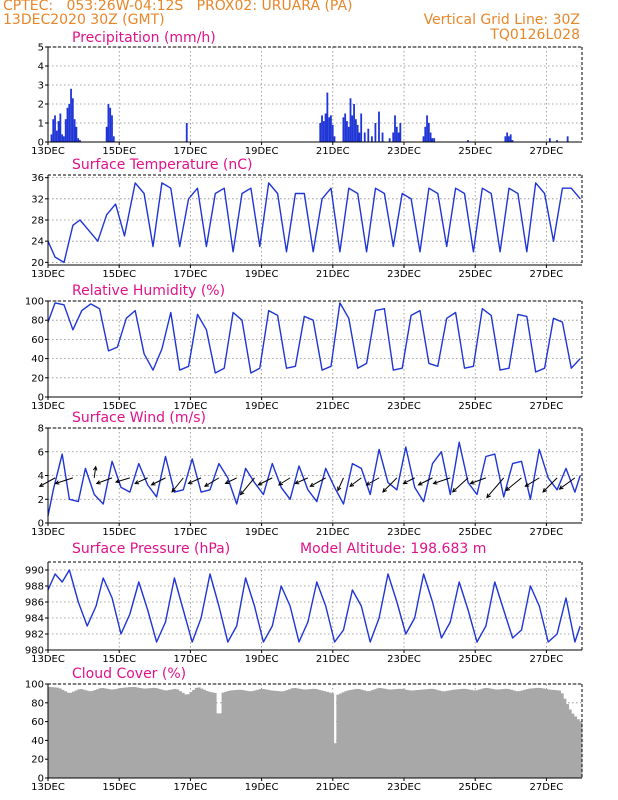 The image size is (618, 800). What do you see at coordinates (404, 406) in the screenshot?
I see `humidity-xtick-label: 23DEC` at bounding box center [404, 406].